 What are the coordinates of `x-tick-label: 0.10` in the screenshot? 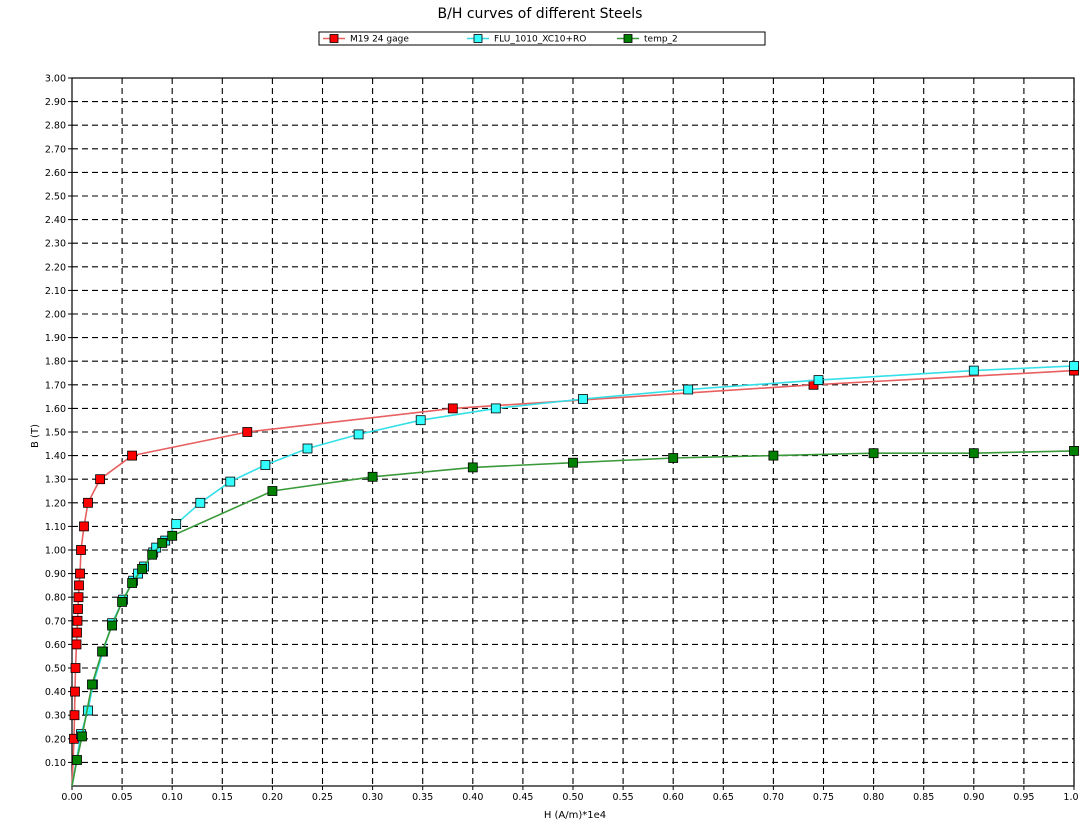 It's located at (172, 797).